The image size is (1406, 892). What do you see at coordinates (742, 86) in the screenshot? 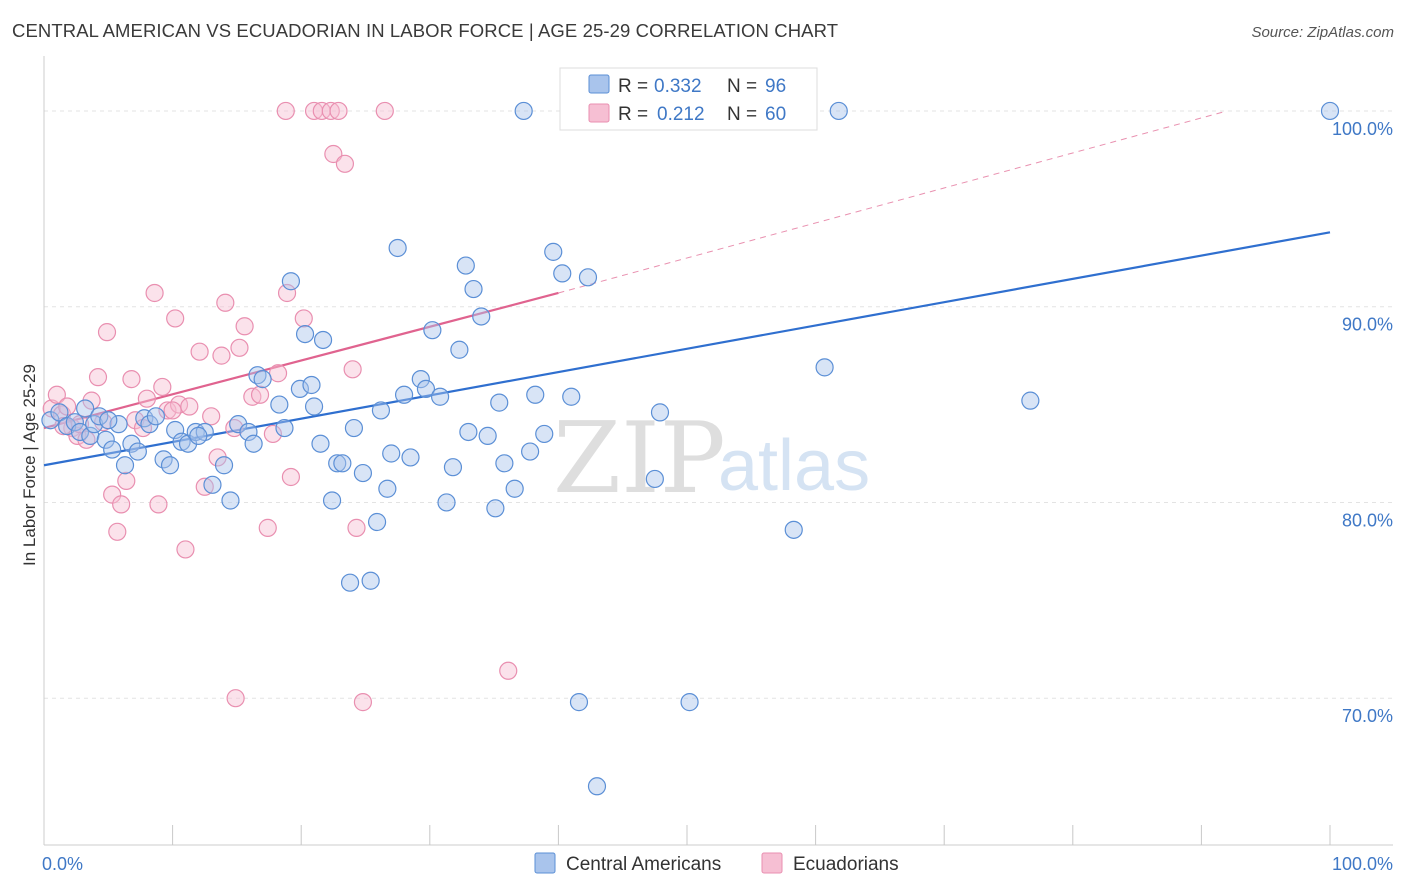
I see `legend-n-label: N =` at bounding box center [742, 86].